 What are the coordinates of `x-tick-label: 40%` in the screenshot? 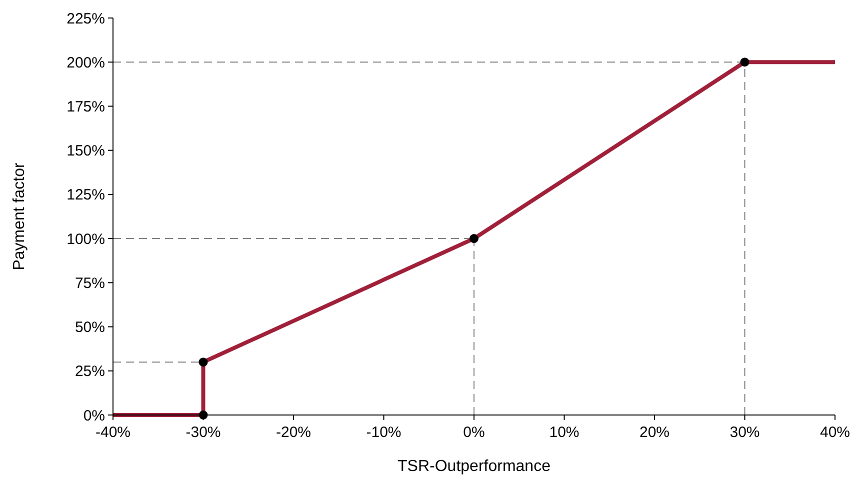 It's located at (835, 432).